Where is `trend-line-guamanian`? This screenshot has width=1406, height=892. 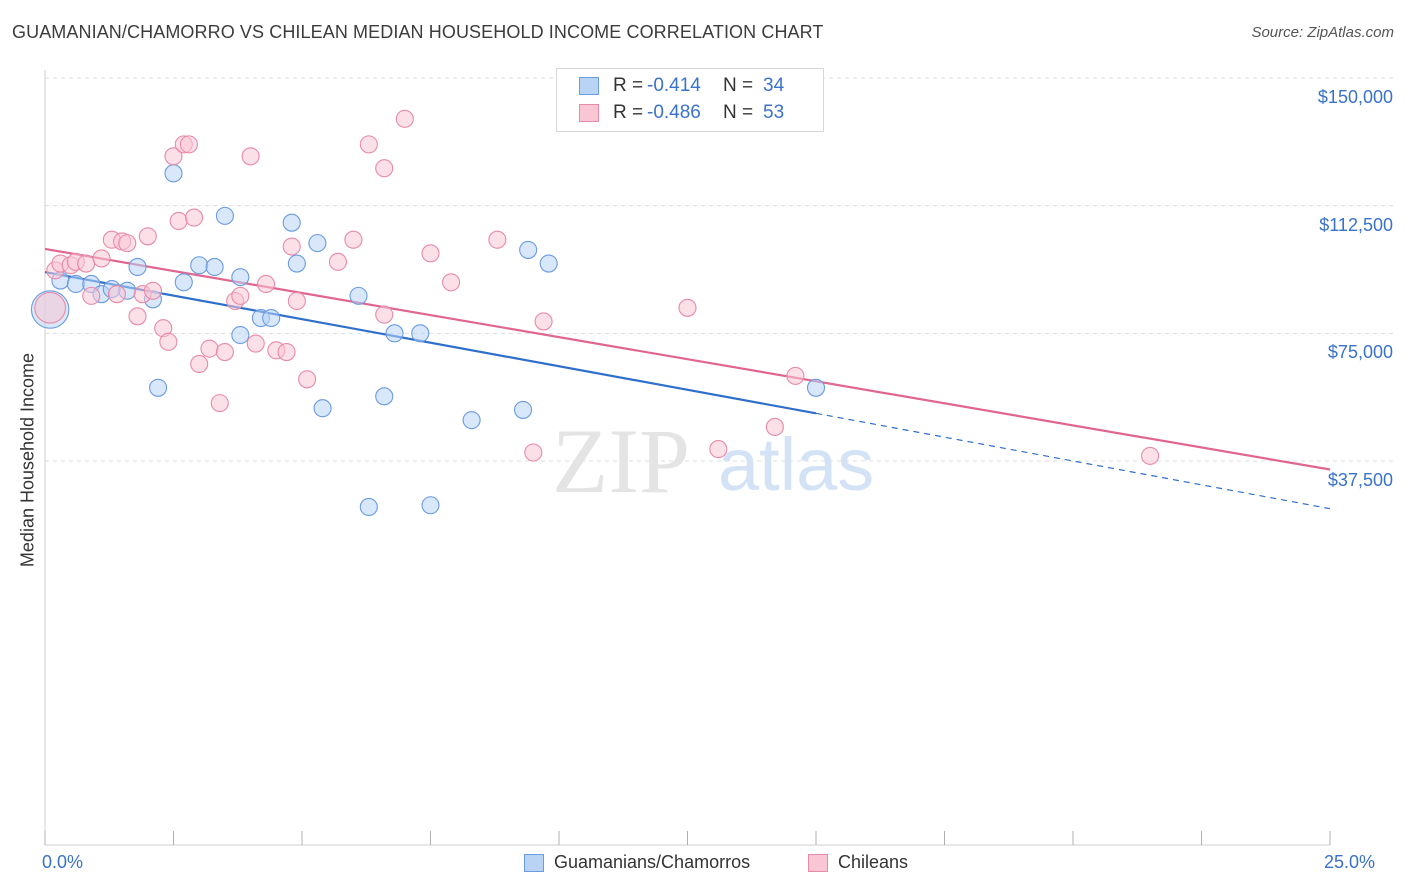 trend-line-guamanian is located at coordinates (430, 342).